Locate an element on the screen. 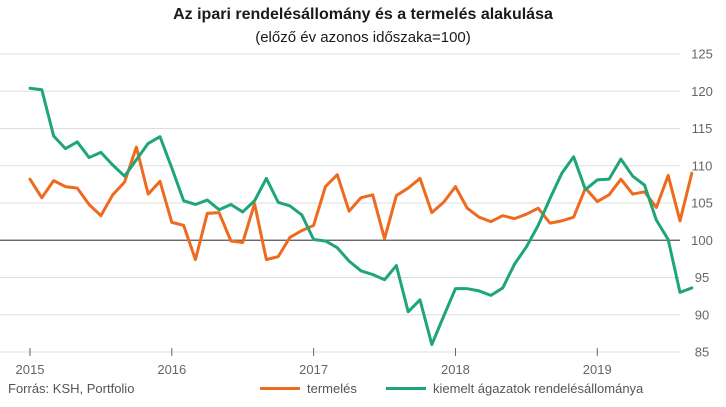 The height and width of the screenshot is (407, 726). legend-label-termeles: termelés is located at coordinates (332, 388).